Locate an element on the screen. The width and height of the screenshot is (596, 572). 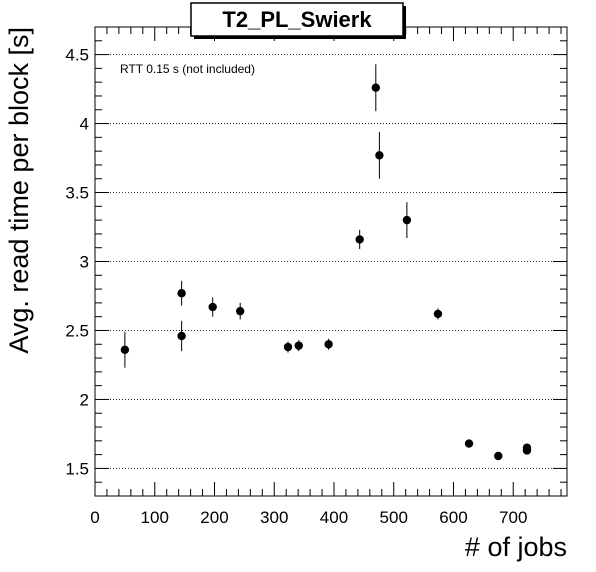
y-tick-label: 3.5 is located at coordinates (77, 193).